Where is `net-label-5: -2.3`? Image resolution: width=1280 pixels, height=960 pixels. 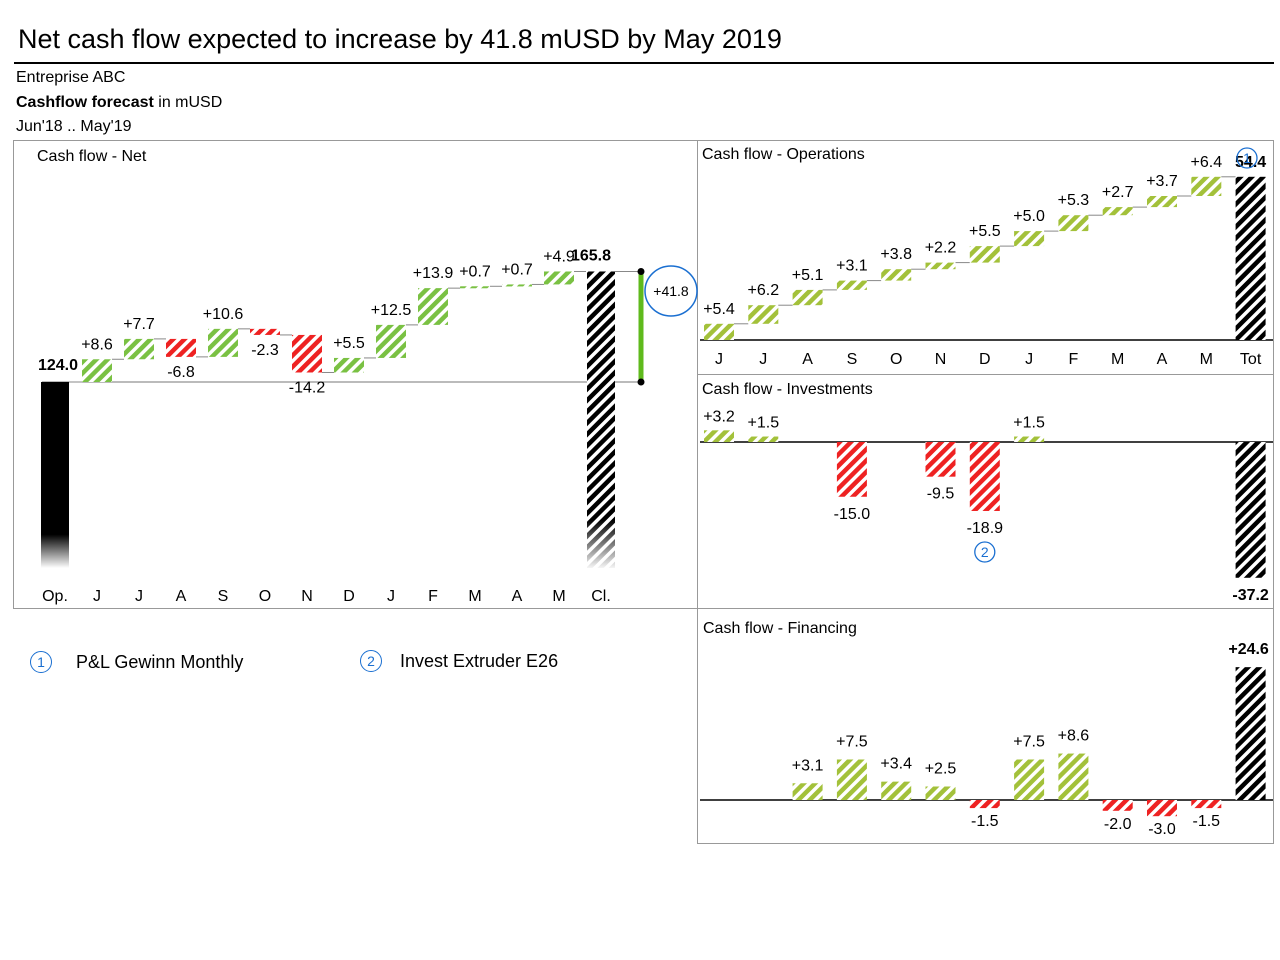 net-label-5: -2.3 is located at coordinates (265, 350).